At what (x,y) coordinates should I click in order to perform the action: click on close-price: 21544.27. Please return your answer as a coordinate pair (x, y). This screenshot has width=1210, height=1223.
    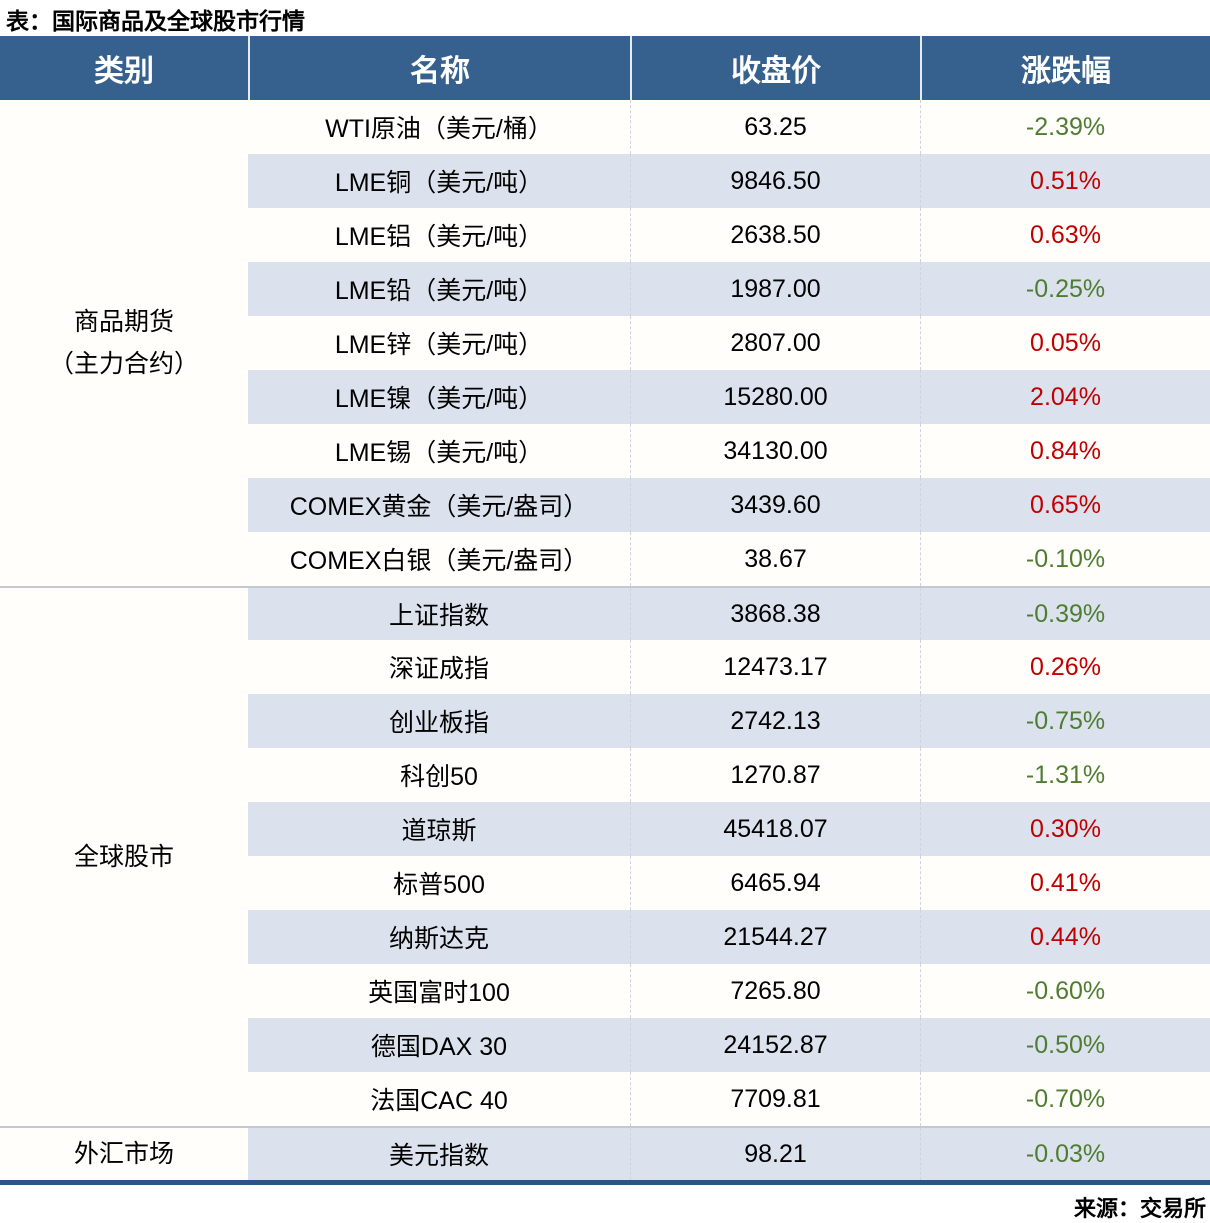
    Looking at the image, I should click on (775, 937).